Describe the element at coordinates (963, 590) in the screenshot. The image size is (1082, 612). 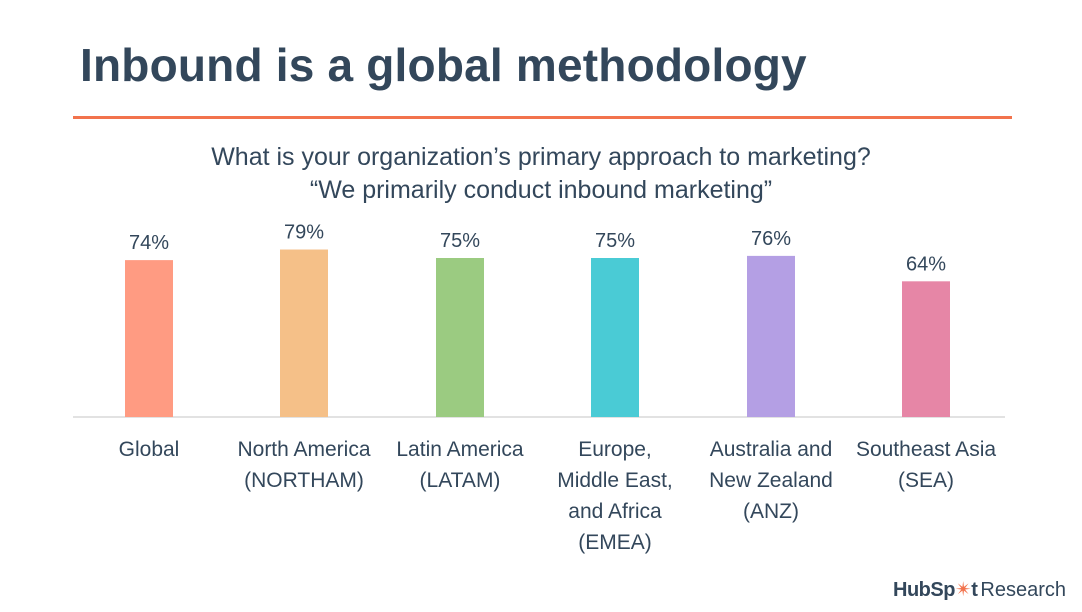
I see `sprocket-icon: ✴` at that location.